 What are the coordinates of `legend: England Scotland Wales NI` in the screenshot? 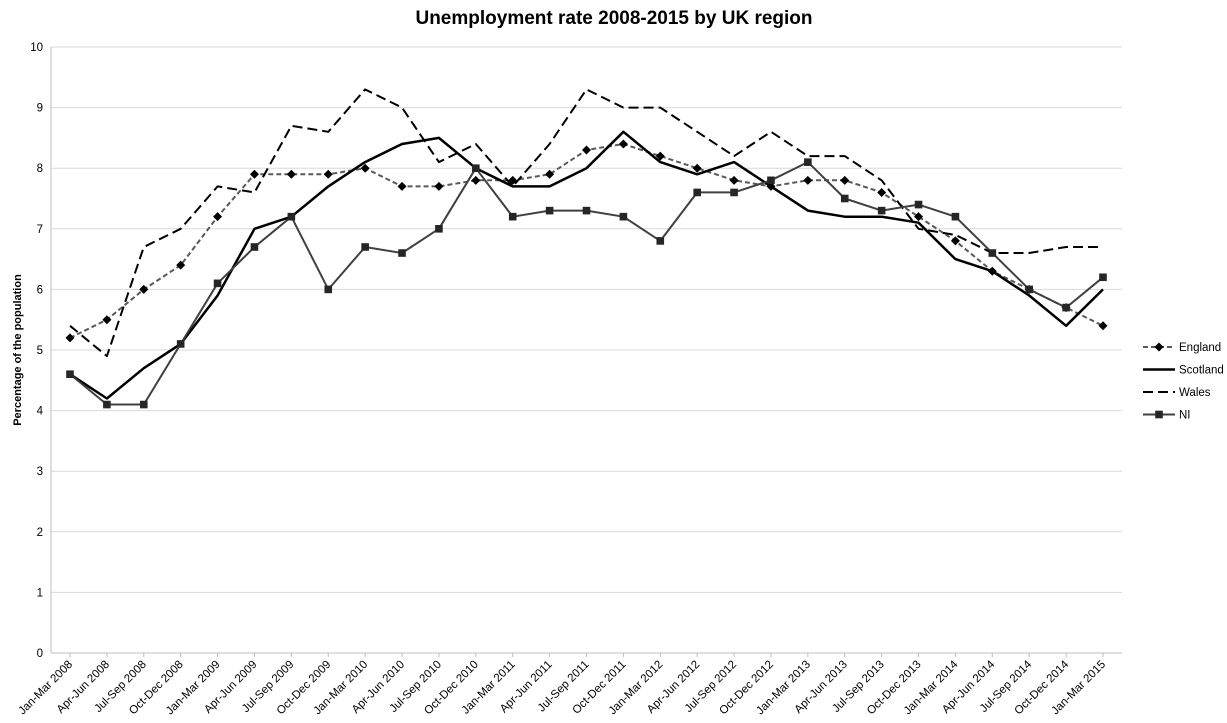 It's located at (1183, 382).